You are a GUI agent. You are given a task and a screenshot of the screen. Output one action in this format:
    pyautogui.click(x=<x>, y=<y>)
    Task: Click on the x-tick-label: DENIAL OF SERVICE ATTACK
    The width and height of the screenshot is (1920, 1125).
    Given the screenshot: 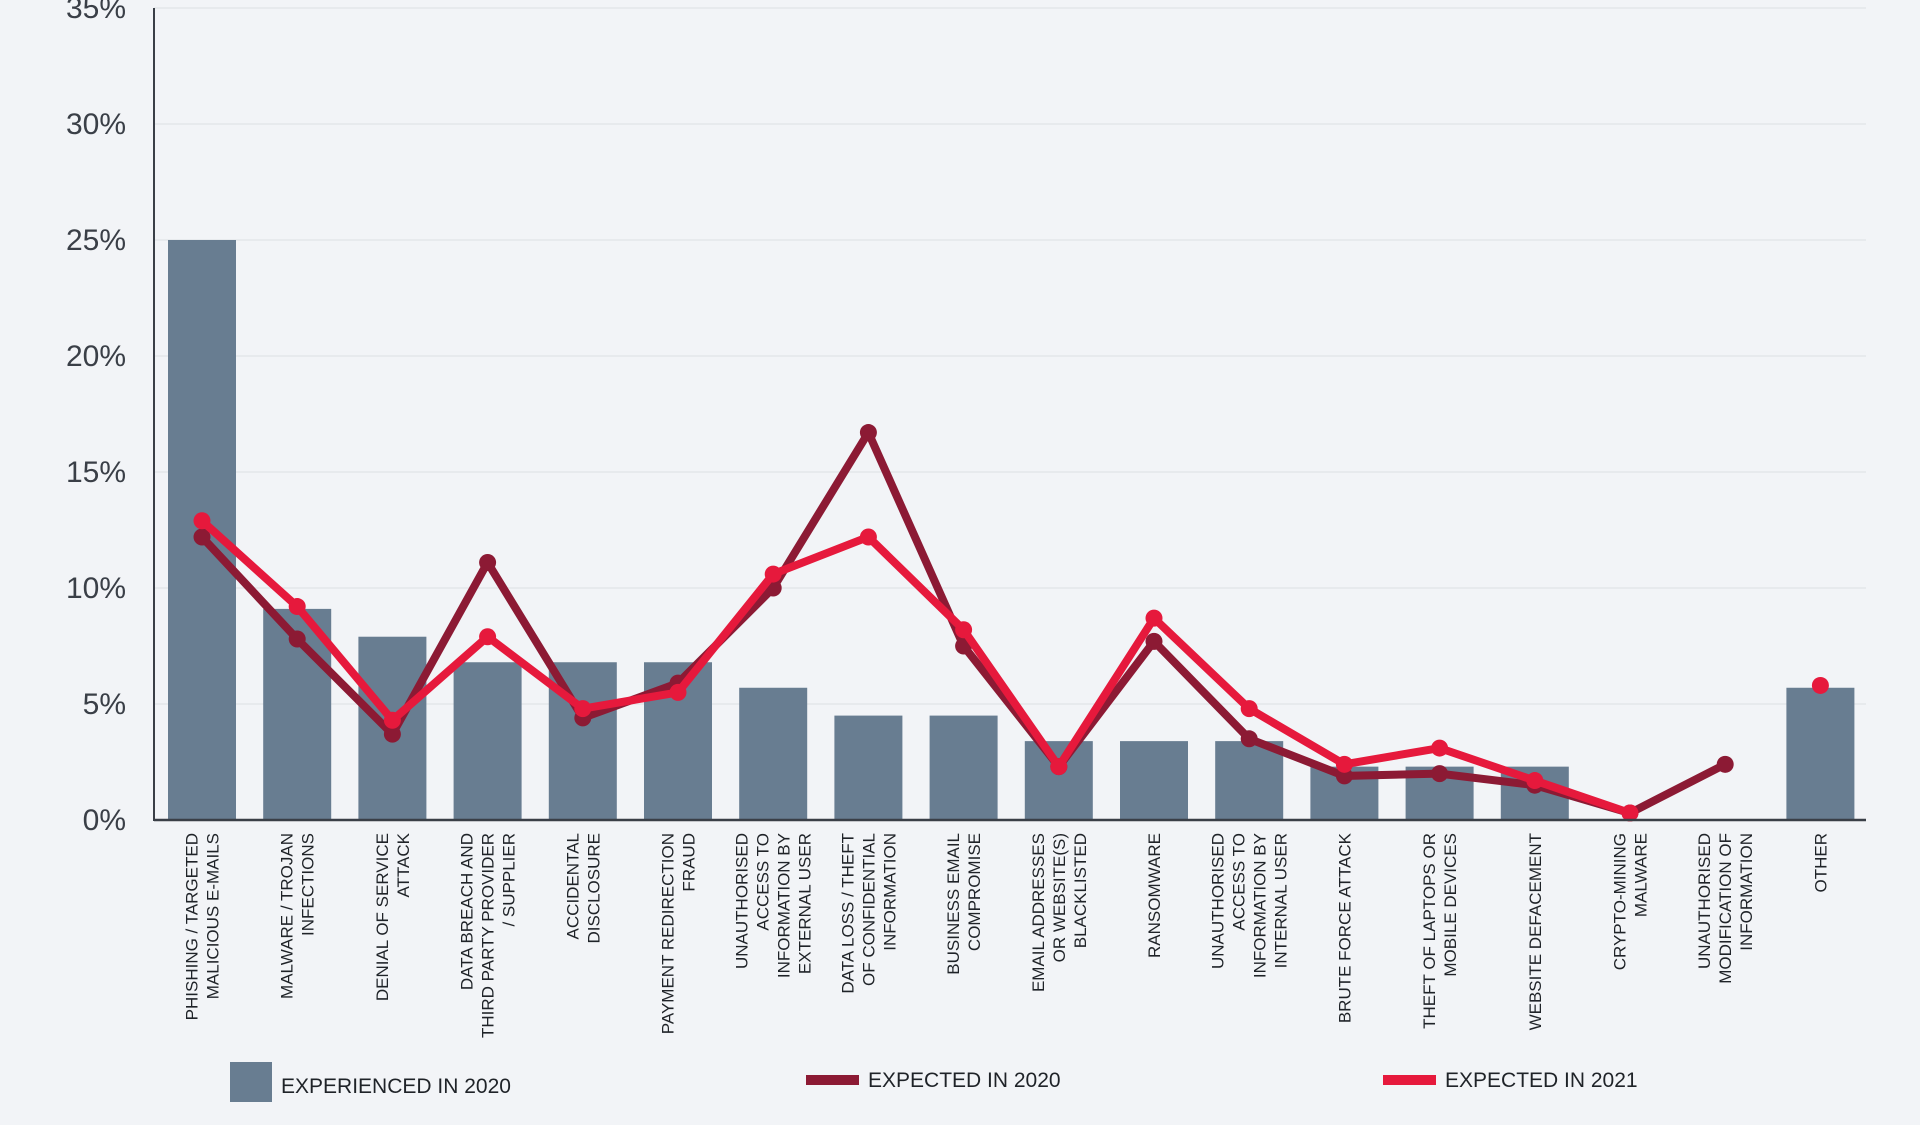 What is the action you would take?
    pyautogui.click(x=393, y=916)
    